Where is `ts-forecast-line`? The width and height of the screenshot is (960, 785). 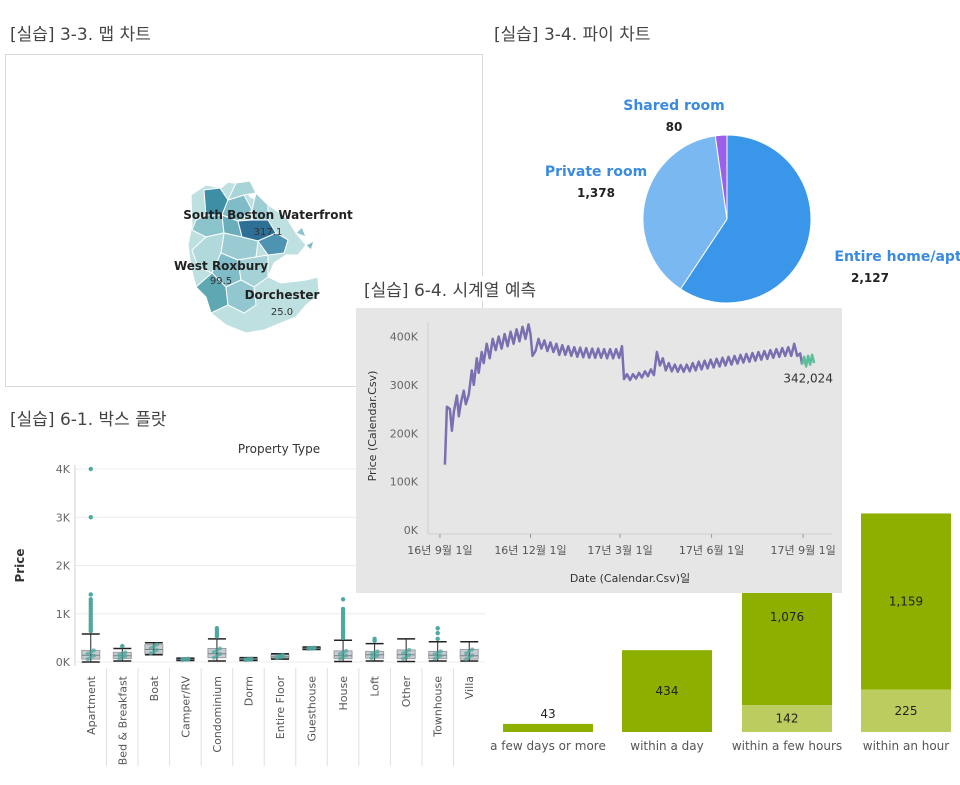
ts-forecast-line is located at coordinates (808, 360).